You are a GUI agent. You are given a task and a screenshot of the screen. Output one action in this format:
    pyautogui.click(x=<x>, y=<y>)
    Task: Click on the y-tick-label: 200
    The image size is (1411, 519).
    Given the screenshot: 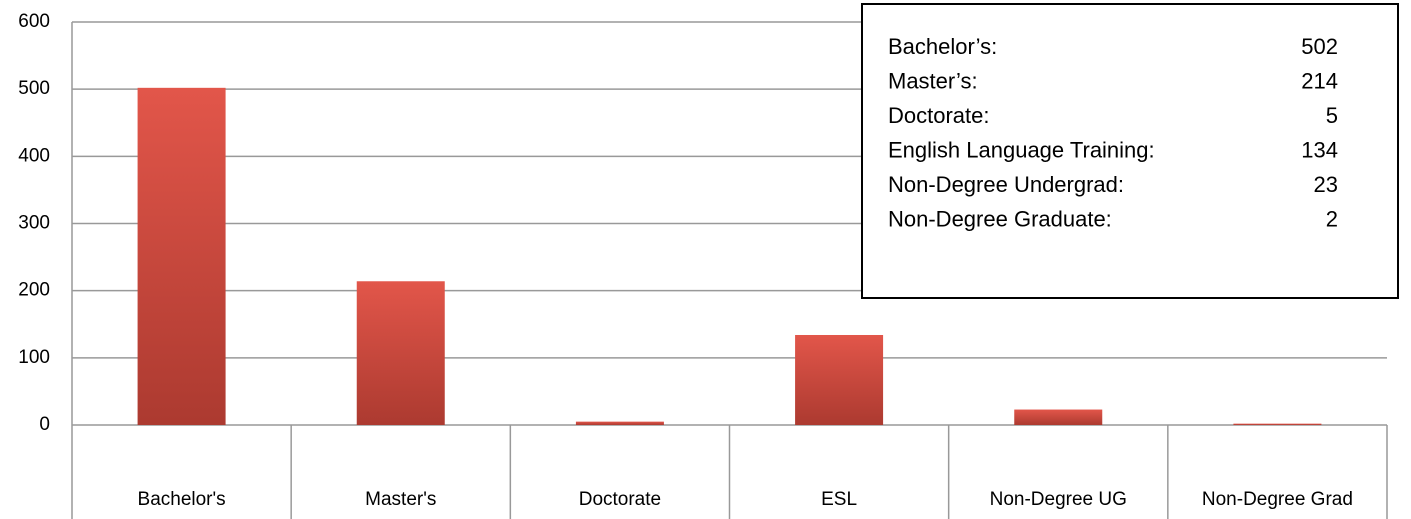 What is the action you would take?
    pyautogui.click(x=34, y=290)
    